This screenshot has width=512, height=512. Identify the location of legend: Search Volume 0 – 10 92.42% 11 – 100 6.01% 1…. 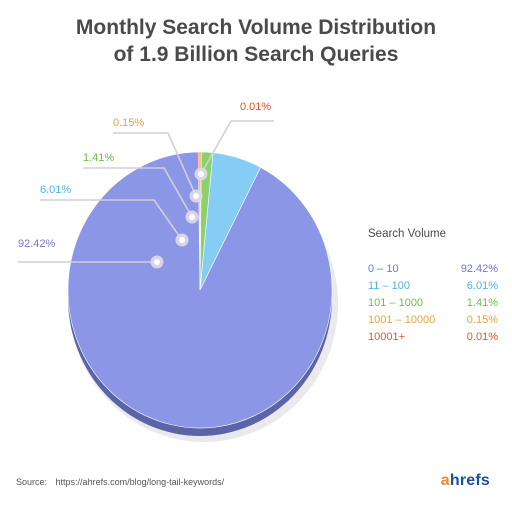
(433, 287).